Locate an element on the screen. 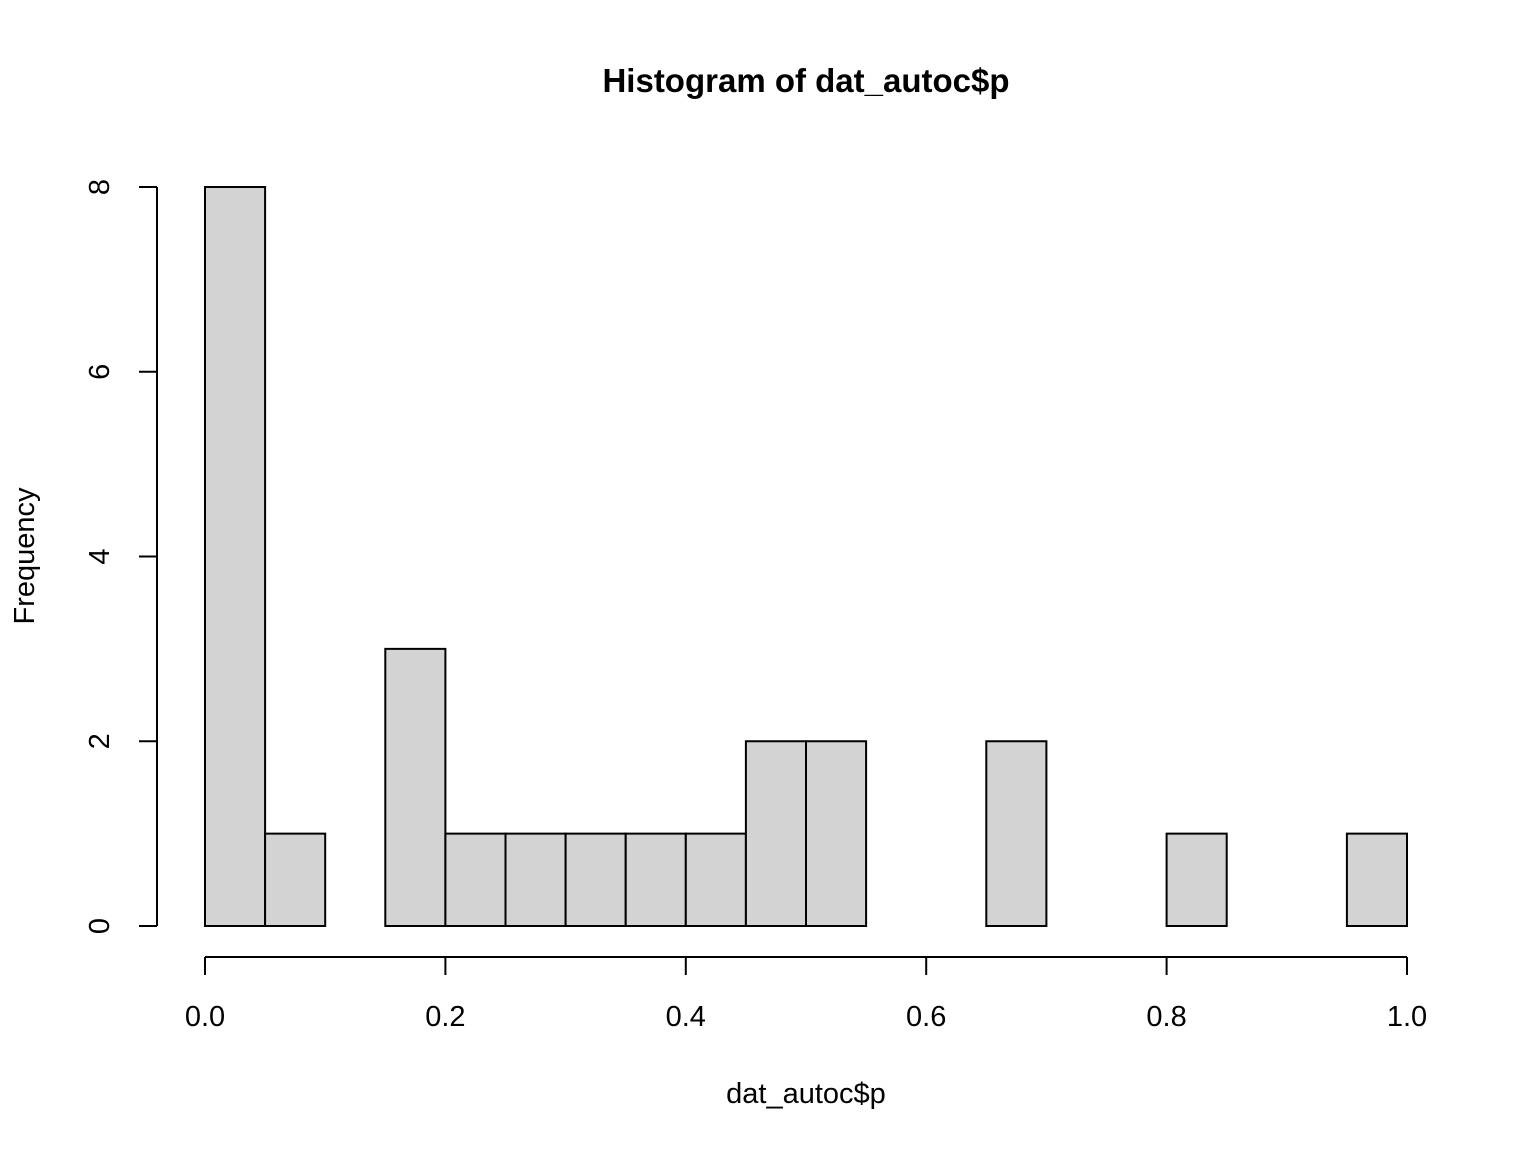  y-axis: 0 2 4 6 8 is located at coordinates (121, 556).